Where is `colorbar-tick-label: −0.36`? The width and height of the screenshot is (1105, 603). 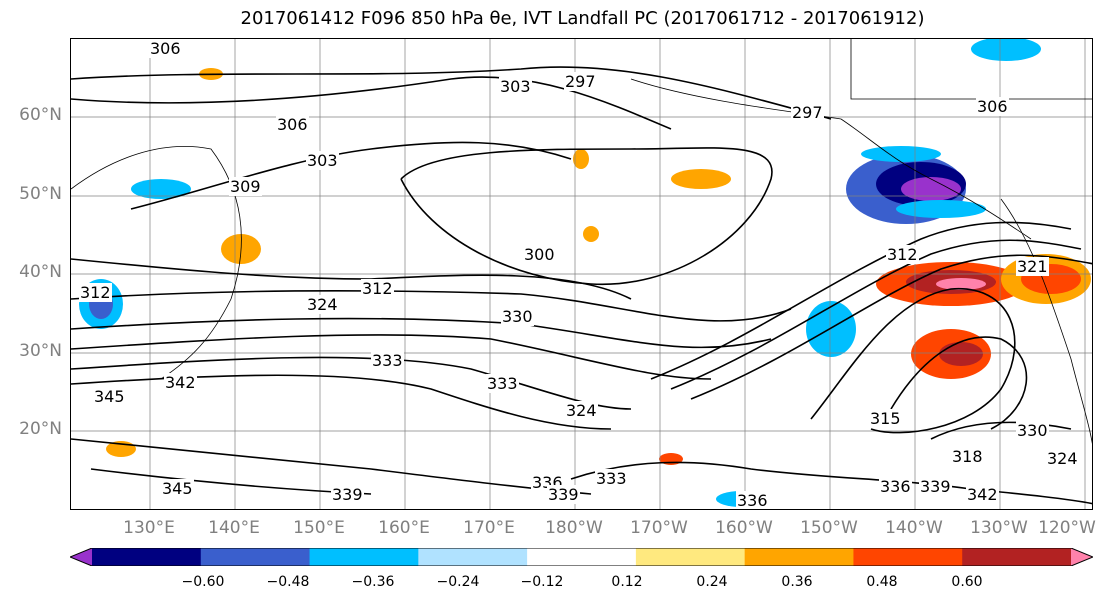 colorbar-tick-label: −0.36 is located at coordinates (373, 582).